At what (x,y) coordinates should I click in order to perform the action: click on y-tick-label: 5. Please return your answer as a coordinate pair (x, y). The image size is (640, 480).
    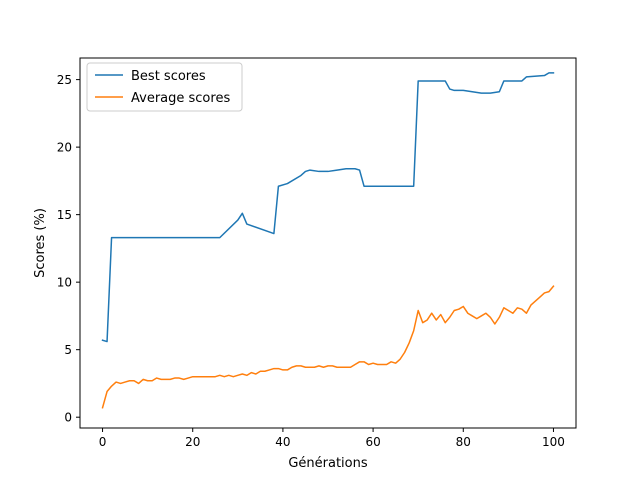
    Looking at the image, I should click on (68, 350).